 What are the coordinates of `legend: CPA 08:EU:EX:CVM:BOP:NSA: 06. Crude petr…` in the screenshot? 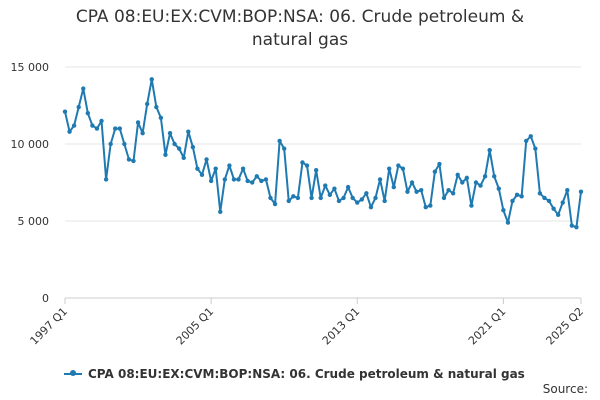 It's located at (294, 374).